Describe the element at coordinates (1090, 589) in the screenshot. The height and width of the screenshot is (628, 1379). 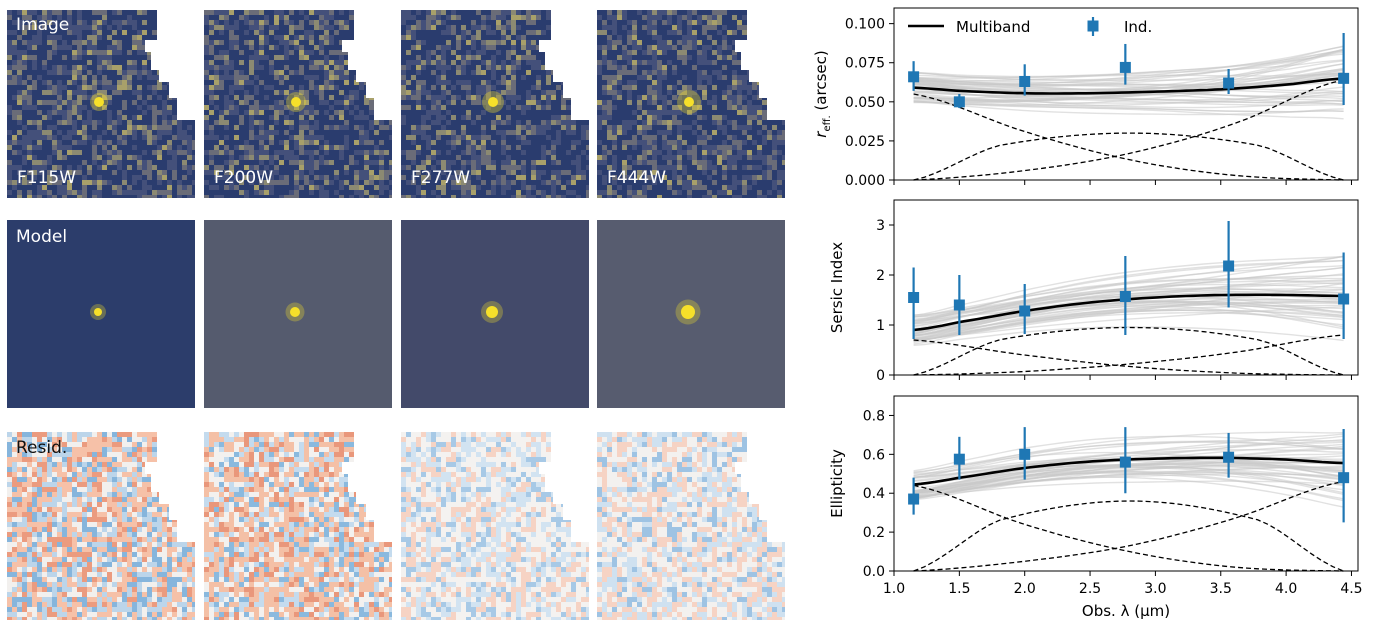
I see `x-tick-label: 2.5` at that location.